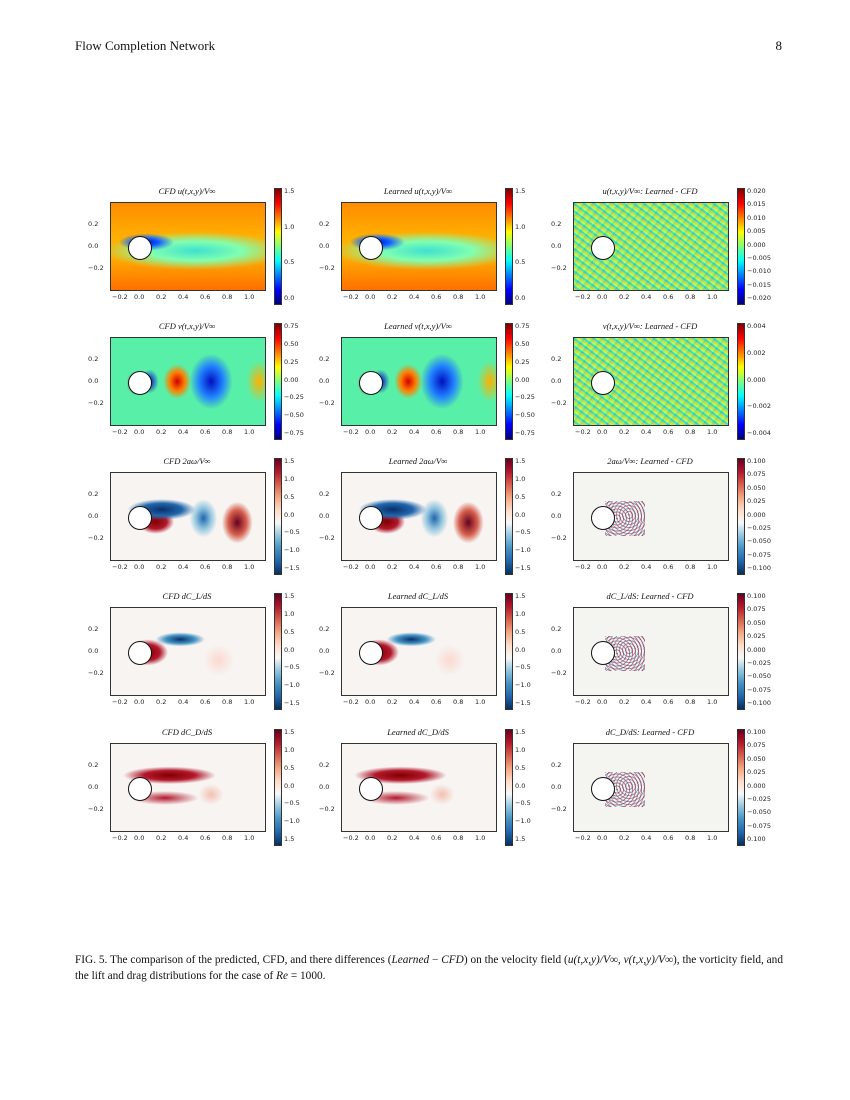  I want to click on panel-title: Learned 2aω/V∞, so click(418, 461).